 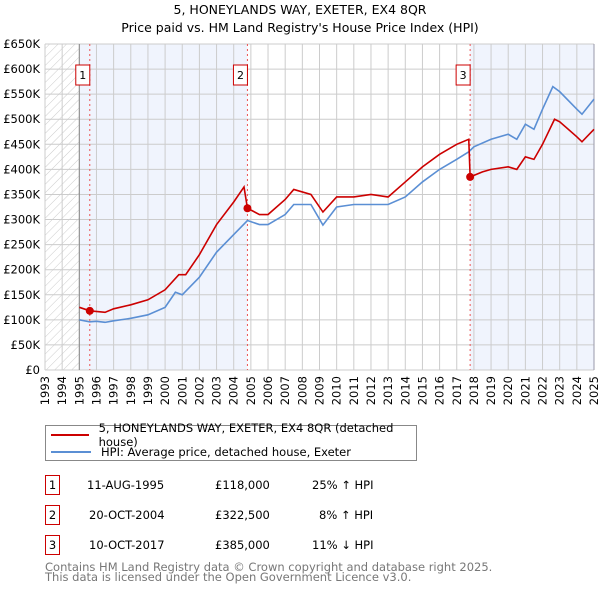 I want to click on y-tick-label: £250K, so click(x=21, y=245).